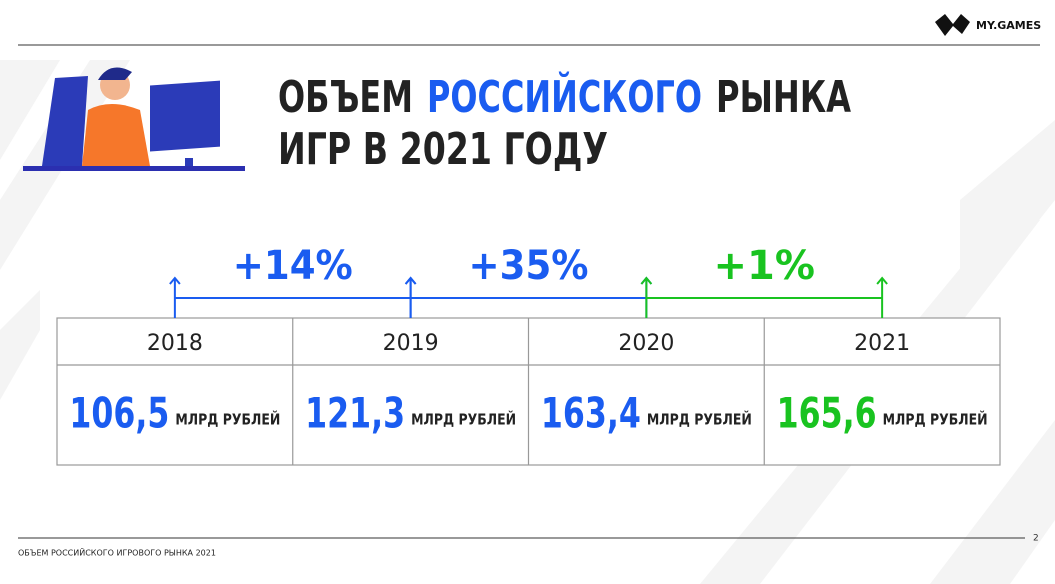  I want to click on year: 2021, so click(882, 343).